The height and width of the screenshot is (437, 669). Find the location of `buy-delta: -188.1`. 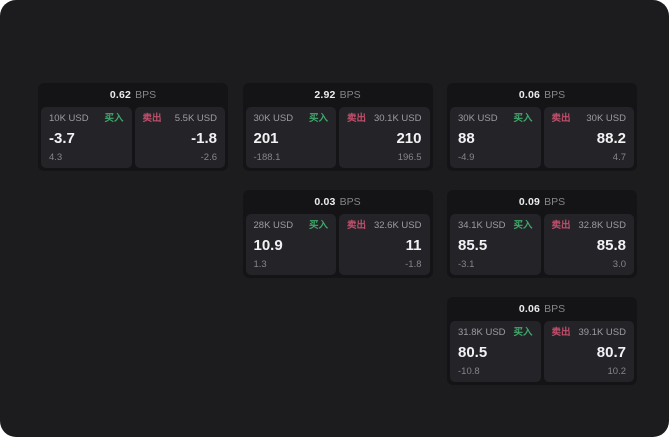

buy-delta: -188.1 is located at coordinates (267, 157).